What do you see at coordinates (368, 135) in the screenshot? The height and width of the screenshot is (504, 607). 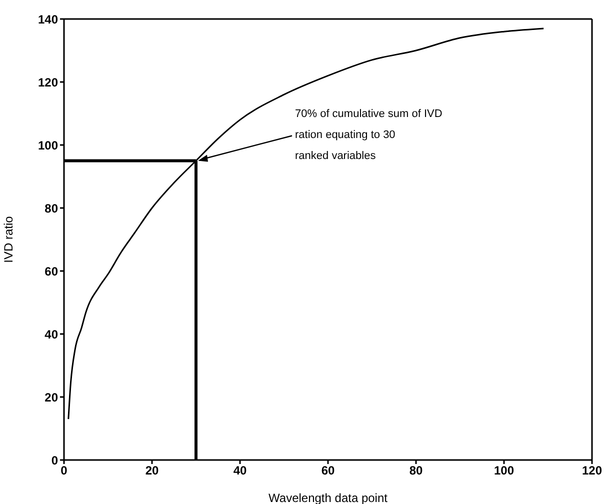 I see `annotation: 70% of cumulative sum of IVD ration equating to 30 ranked variables` at bounding box center [368, 135].